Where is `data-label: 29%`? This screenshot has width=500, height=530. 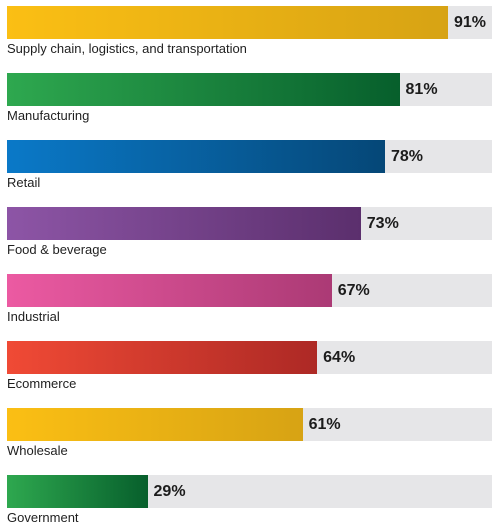
data-label: 29% is located at coordinates (169, 491).